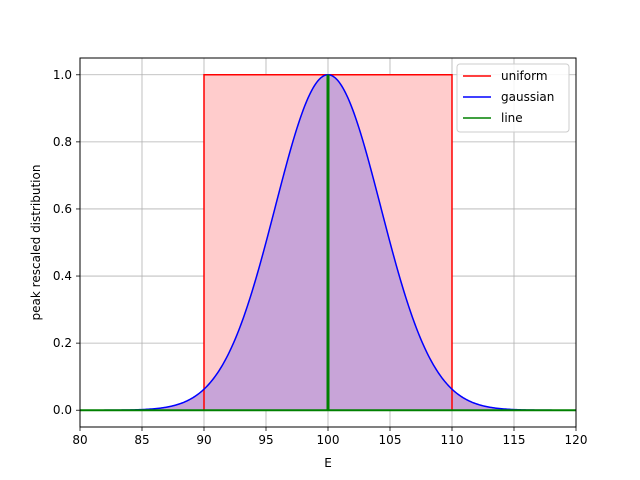  Describe the element at coordinates (62, 209) in the screenshot. I see `y-tick-label: 0.6` at that location.